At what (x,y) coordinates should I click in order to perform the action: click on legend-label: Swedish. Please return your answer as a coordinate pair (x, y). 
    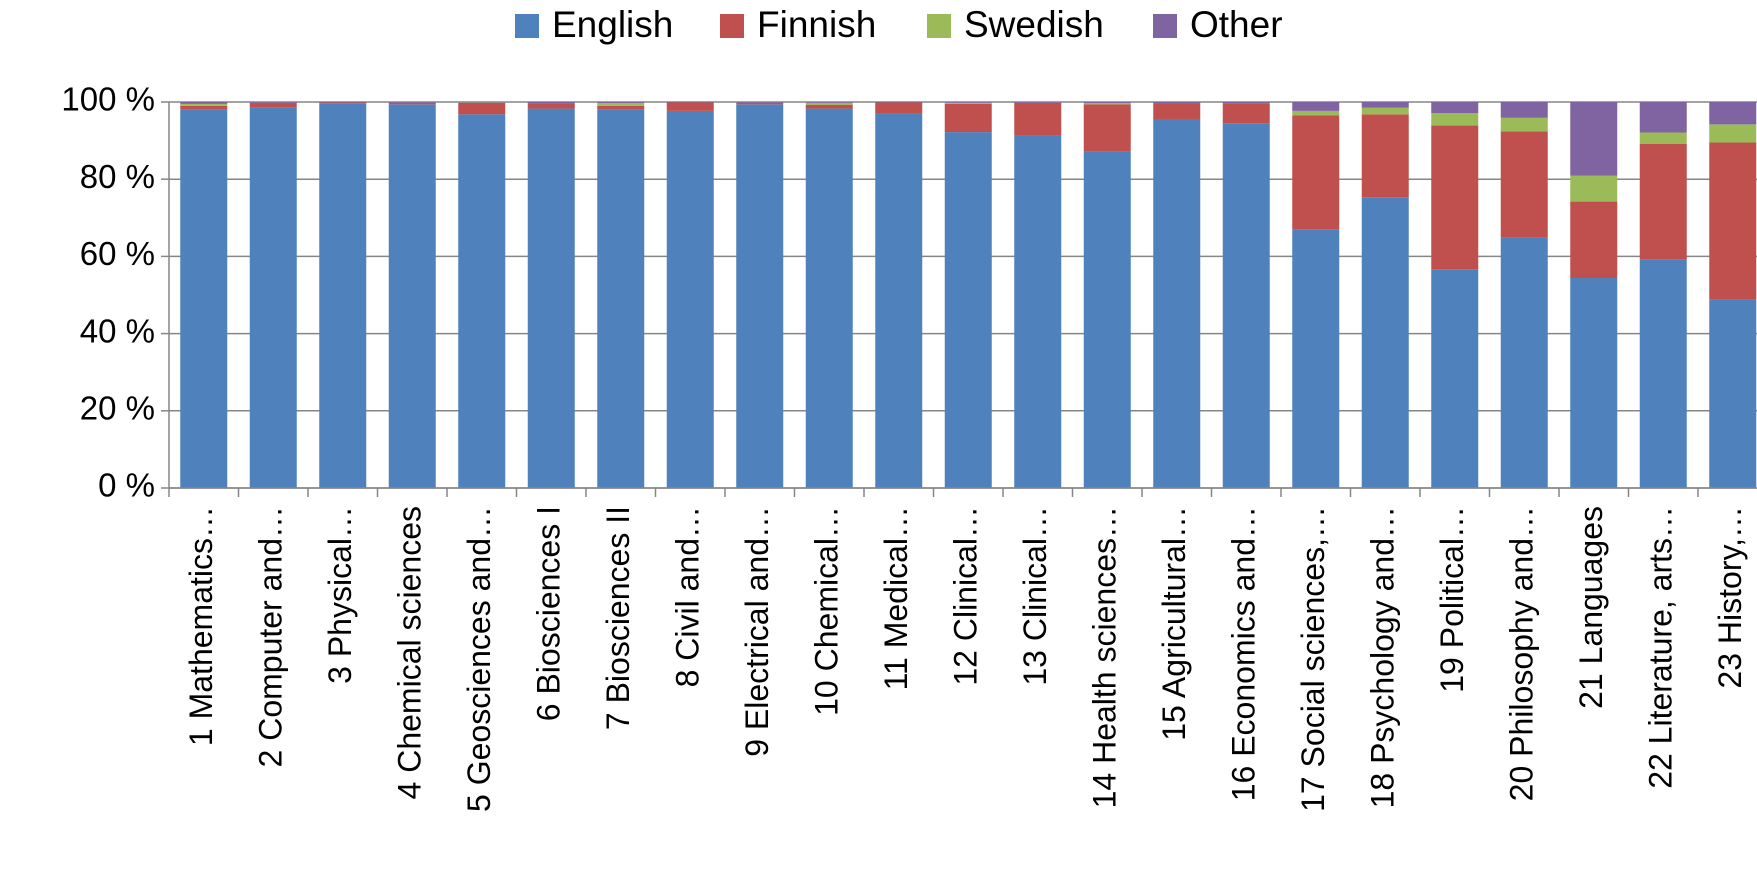
    Looking at the image, I should click on (1034, 24).